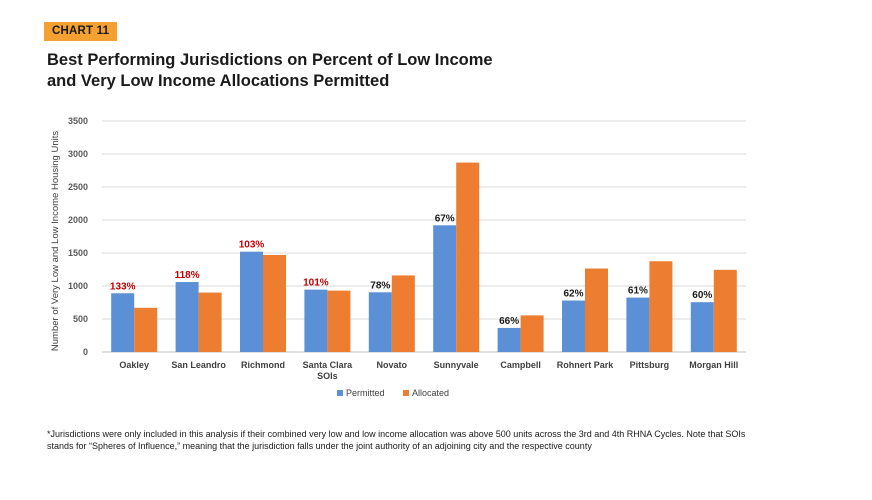 This screenshot has height=500, width=872. Describe the element at coordinates (702, 295) in the screenshot. I see `data-label: 60%` at that location.